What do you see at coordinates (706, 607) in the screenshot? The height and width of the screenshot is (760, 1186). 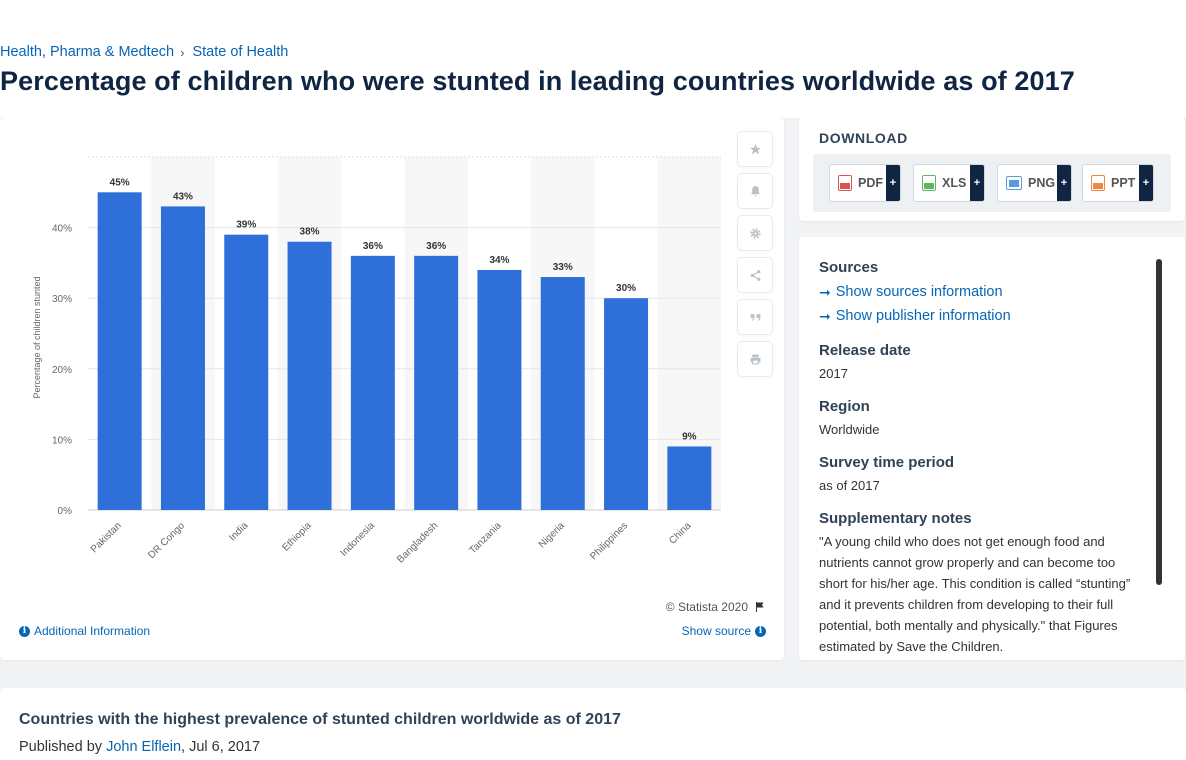 I see `copyright-text: © Statista 2020` at bounding box center [706, 607].